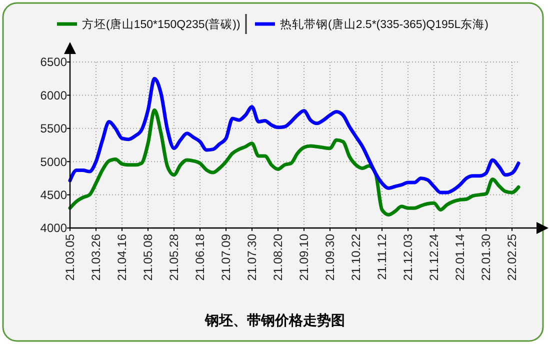 The height and width of the screenshot is (350, 550). What do you see at coordinates (54, 161) in the screenshot?
I see `y-tick-label: 5000` at bounding box center [54, 161].